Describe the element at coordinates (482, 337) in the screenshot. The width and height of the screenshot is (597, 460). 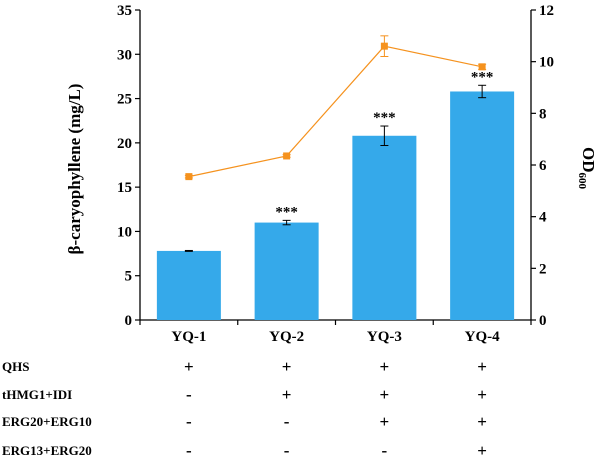
I see `category-label: YQ-4` at that location.